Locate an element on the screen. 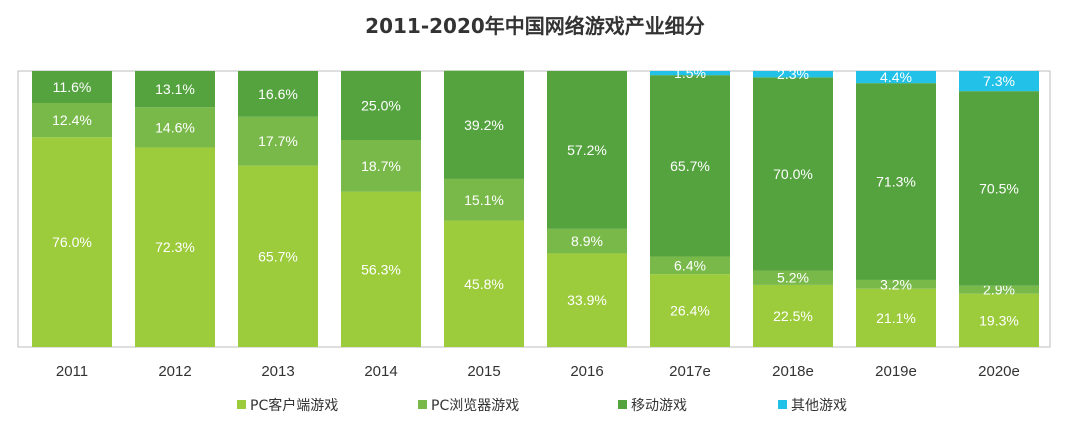  chart-title: 2011-2020年中国网络游戏产业细分 is located at coordinates (535, 26).